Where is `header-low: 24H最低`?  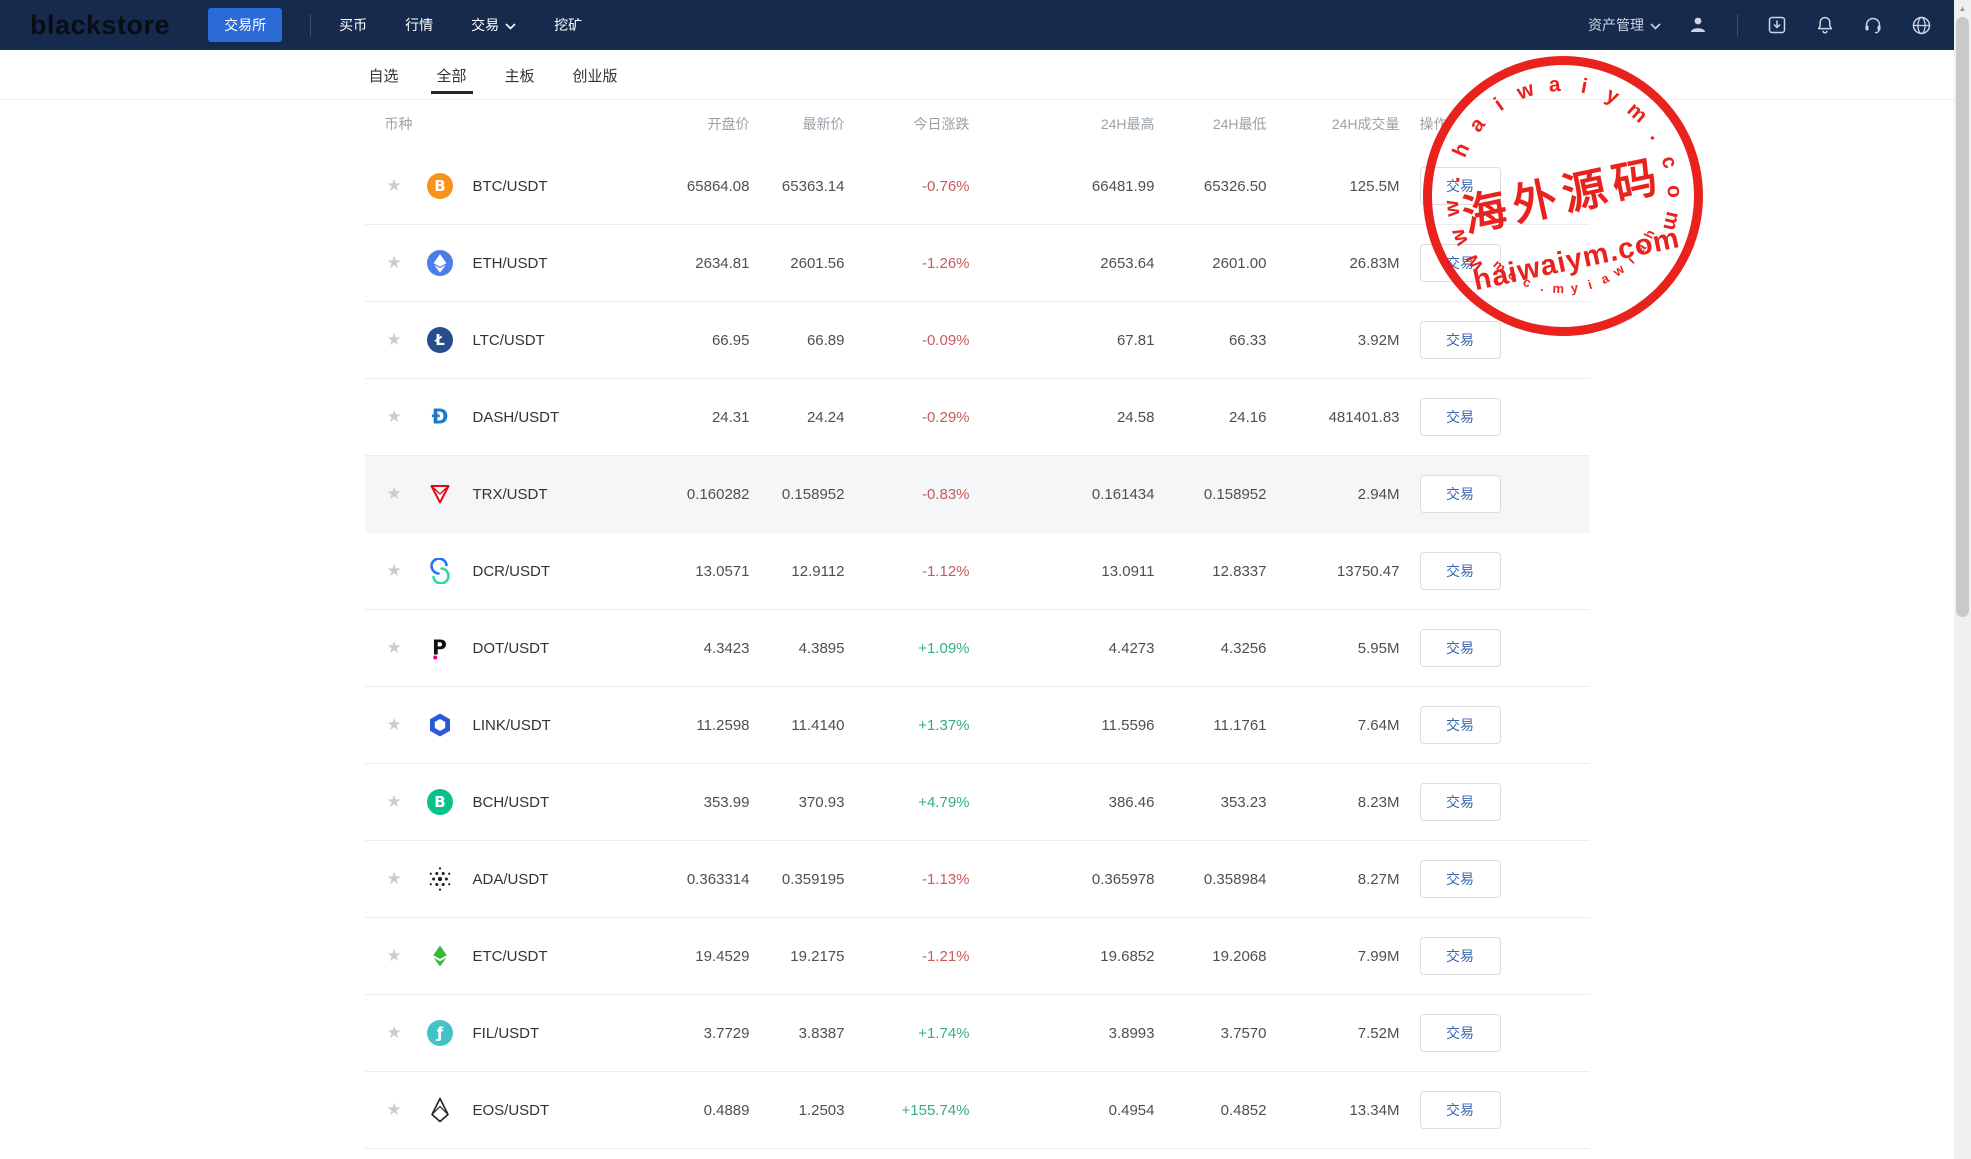
header-low: 24H最低 is located at coordinates (1239, 124).